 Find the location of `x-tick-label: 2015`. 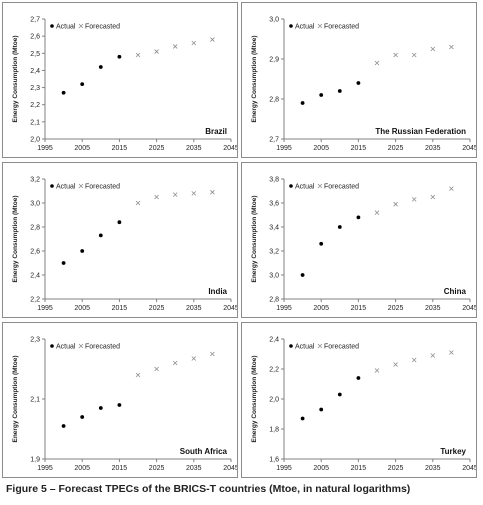

x-tick-label: 2015 is located at coordinates (120, 308).